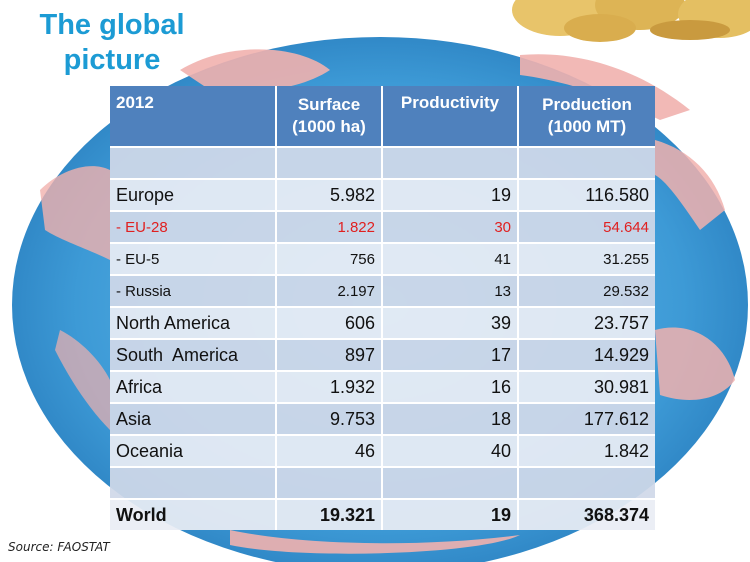 The width and height of the screenshot is (750, 562). Describe the element at coordinates (450, 116) in the screenshot. I see `header-productivity: Productivity` at that location.